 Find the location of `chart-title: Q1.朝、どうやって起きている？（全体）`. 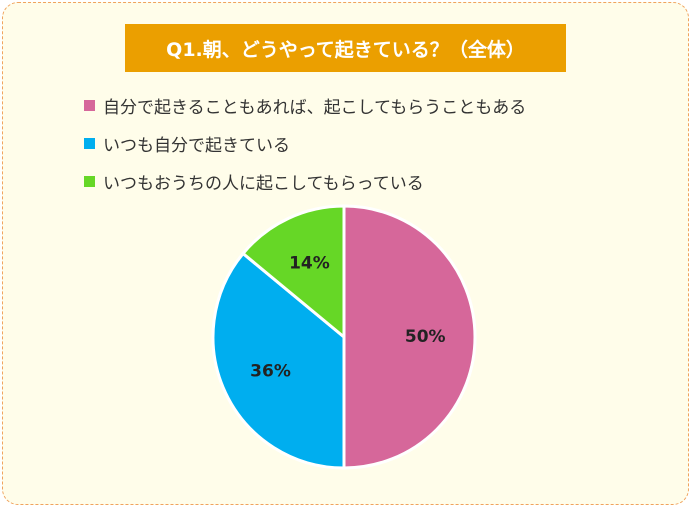

chart-title: Q1.朝、どうやって起きている？（全体） is located at coordinates (345, 48).